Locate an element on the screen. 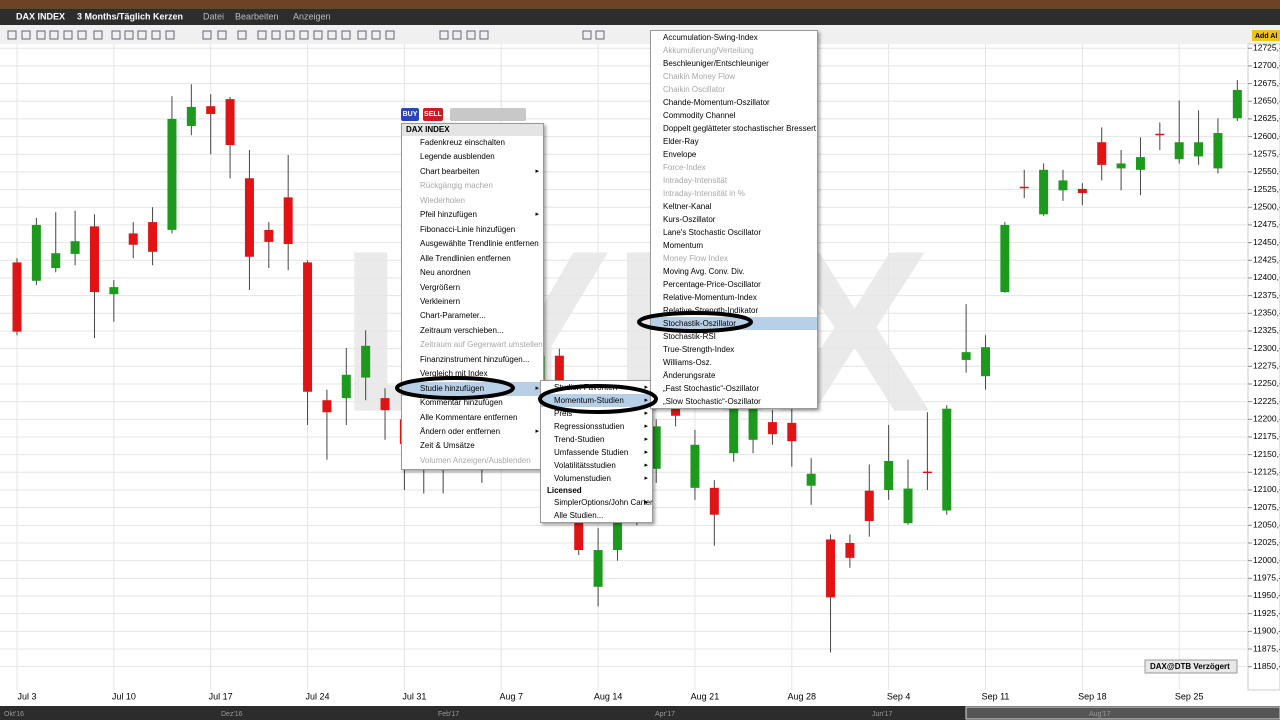  menu-item: True-Strength-Index is located at coordinates (699, 349).